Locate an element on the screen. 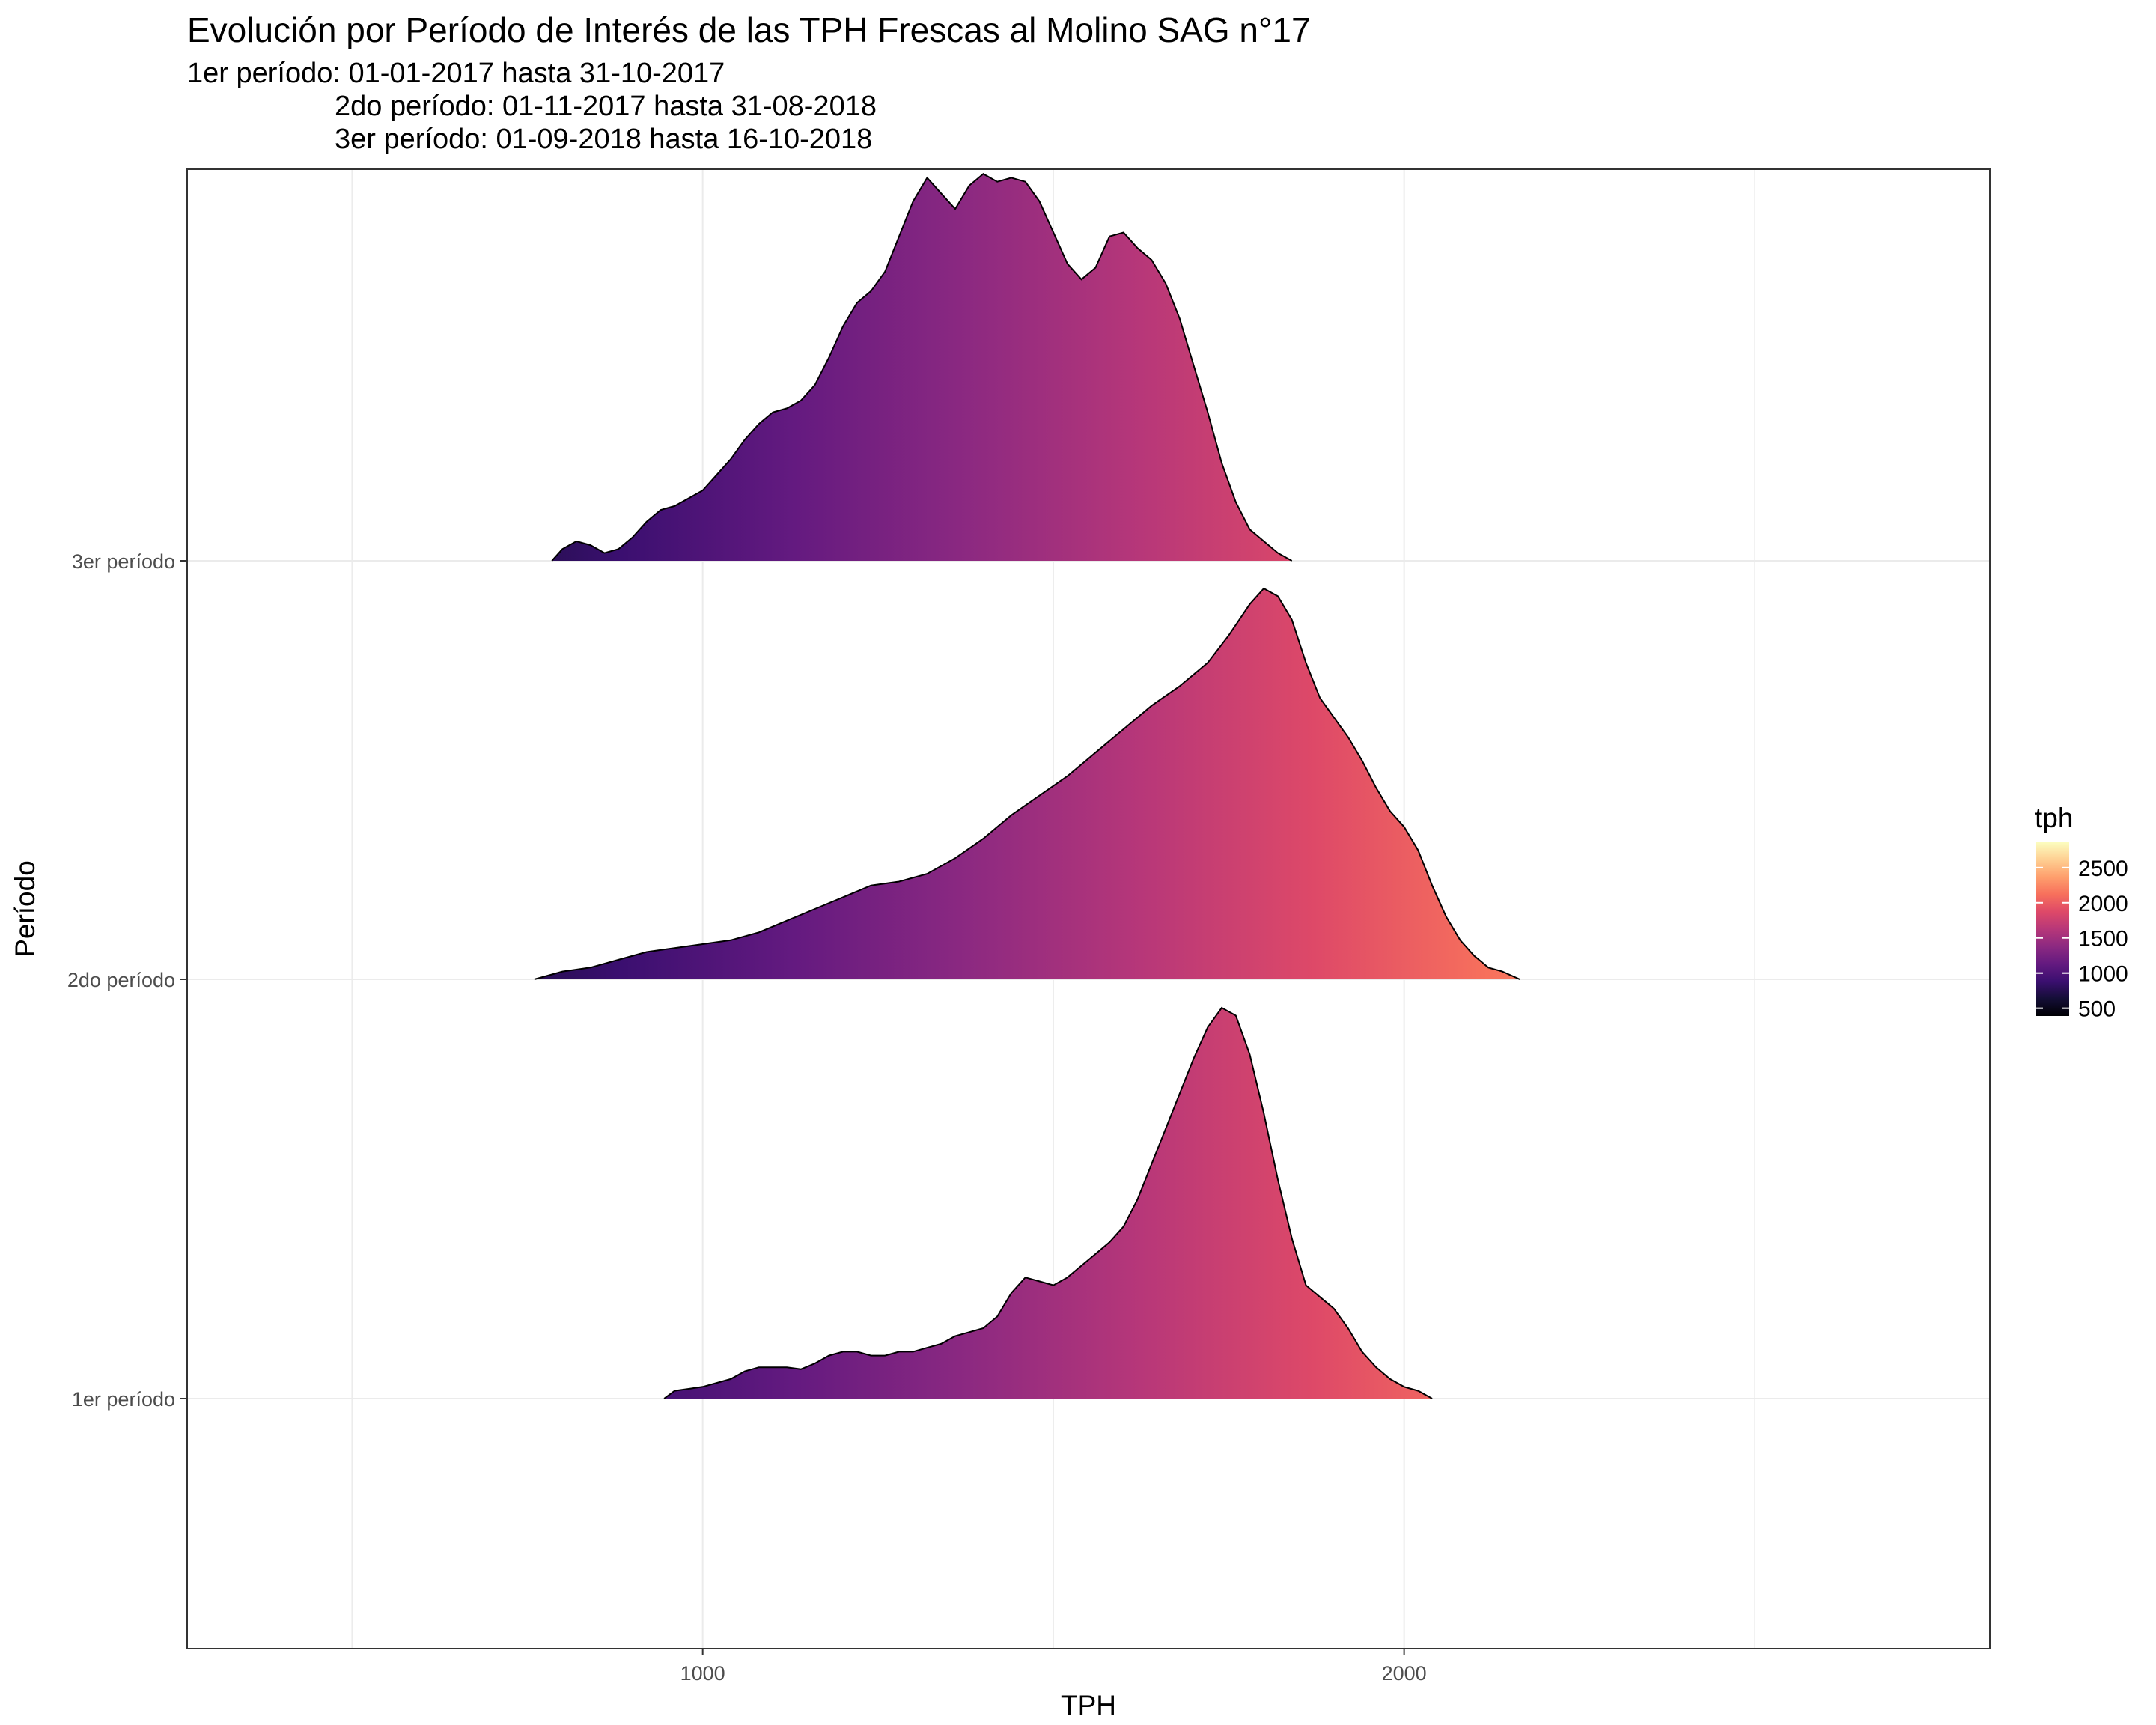 The height and width of the screenshot is (1725, 2156). legend-tick-label-1500: 1500 is located at coordinates (2103, 939).